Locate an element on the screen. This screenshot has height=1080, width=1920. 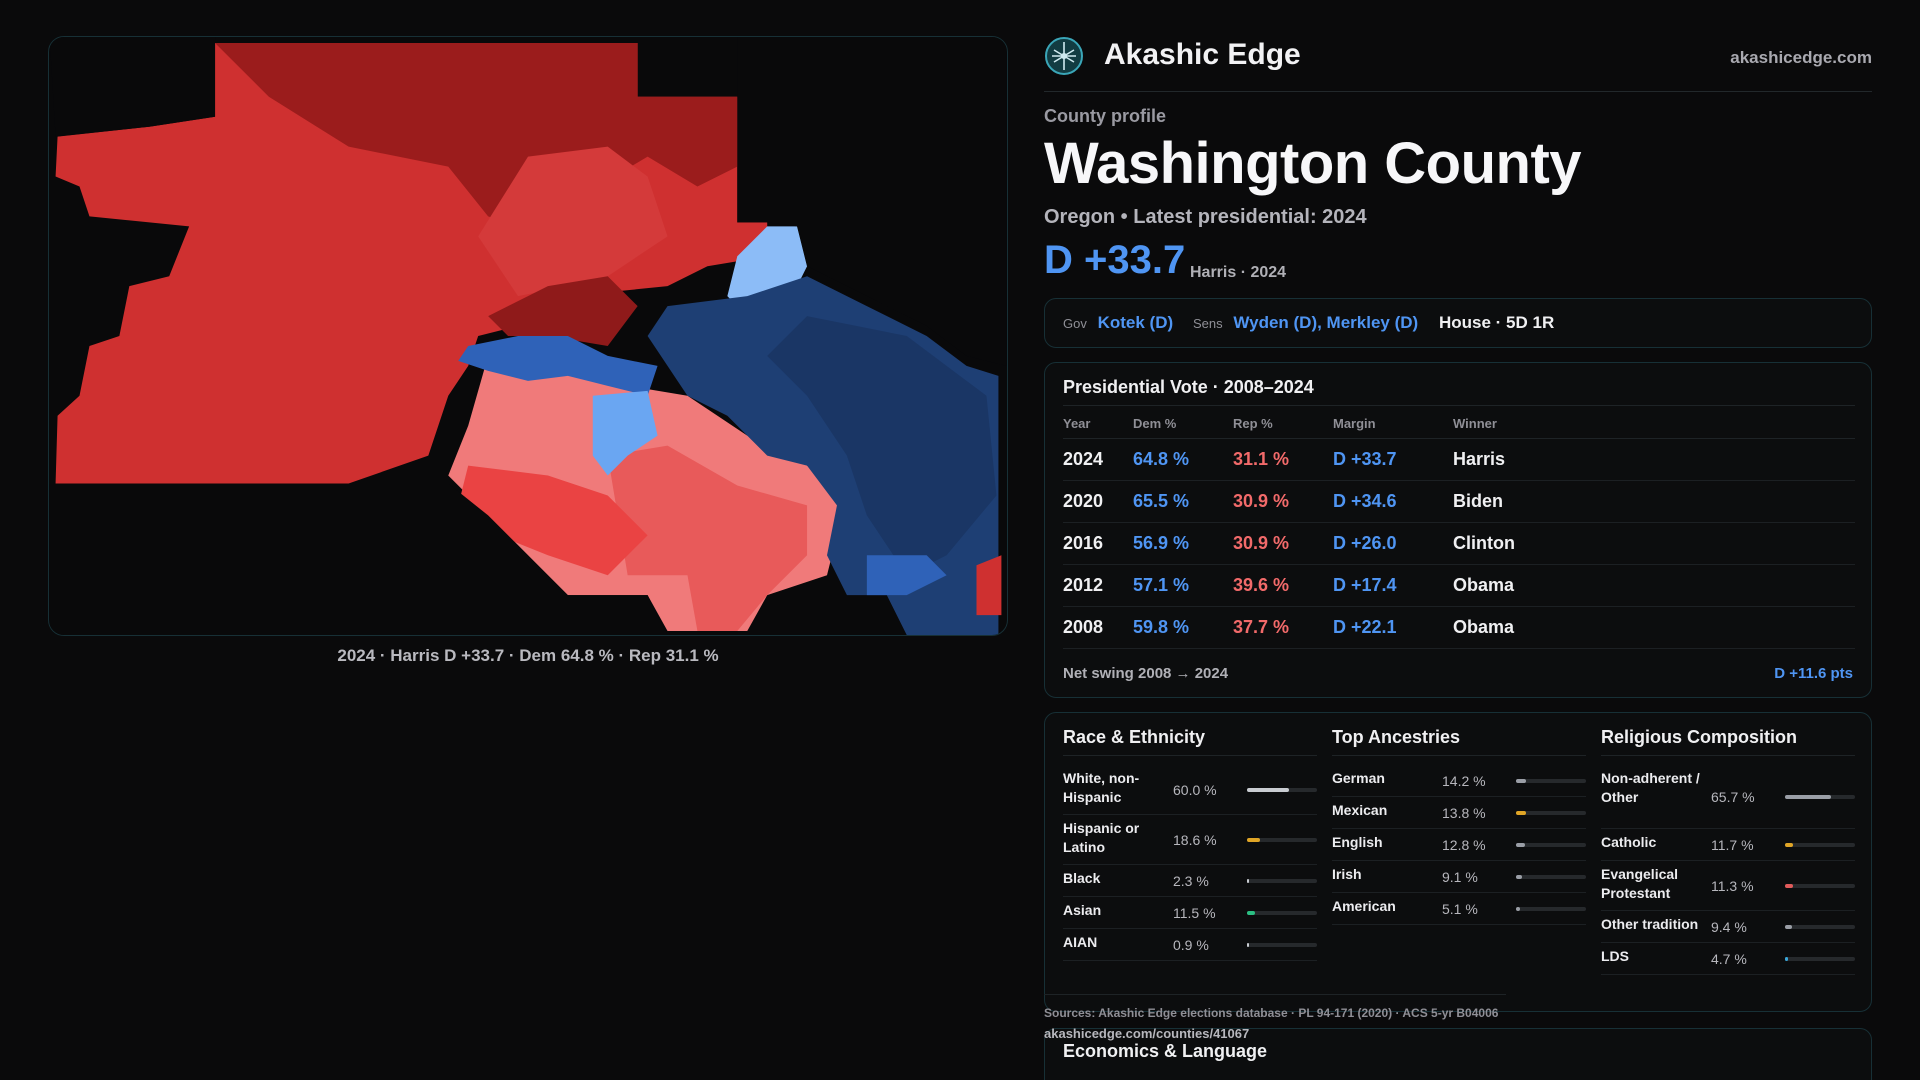
religion-bar-track is located at coordinates (1820, 886).